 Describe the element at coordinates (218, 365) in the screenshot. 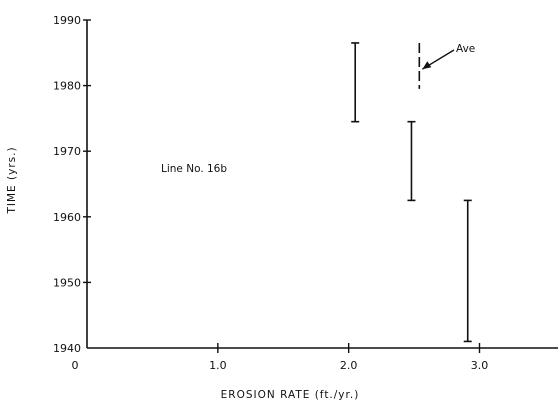

I see `x-tick-label: 1.0` at that location.